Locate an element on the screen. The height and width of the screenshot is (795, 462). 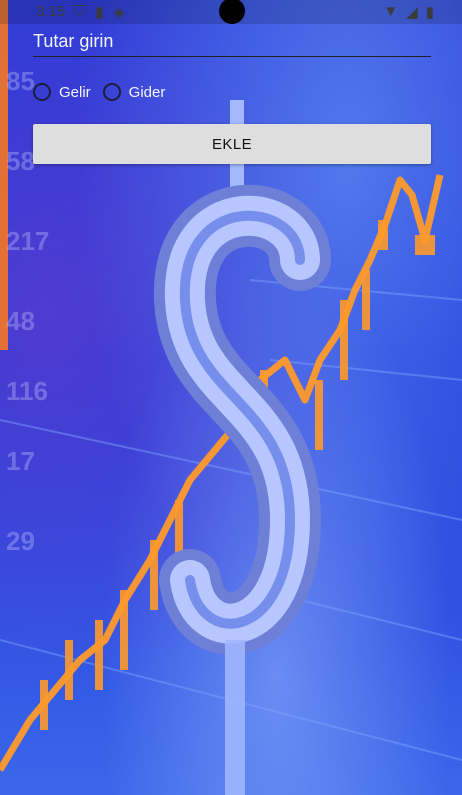
svg-text: 116 is located at coordinates (27, 391).